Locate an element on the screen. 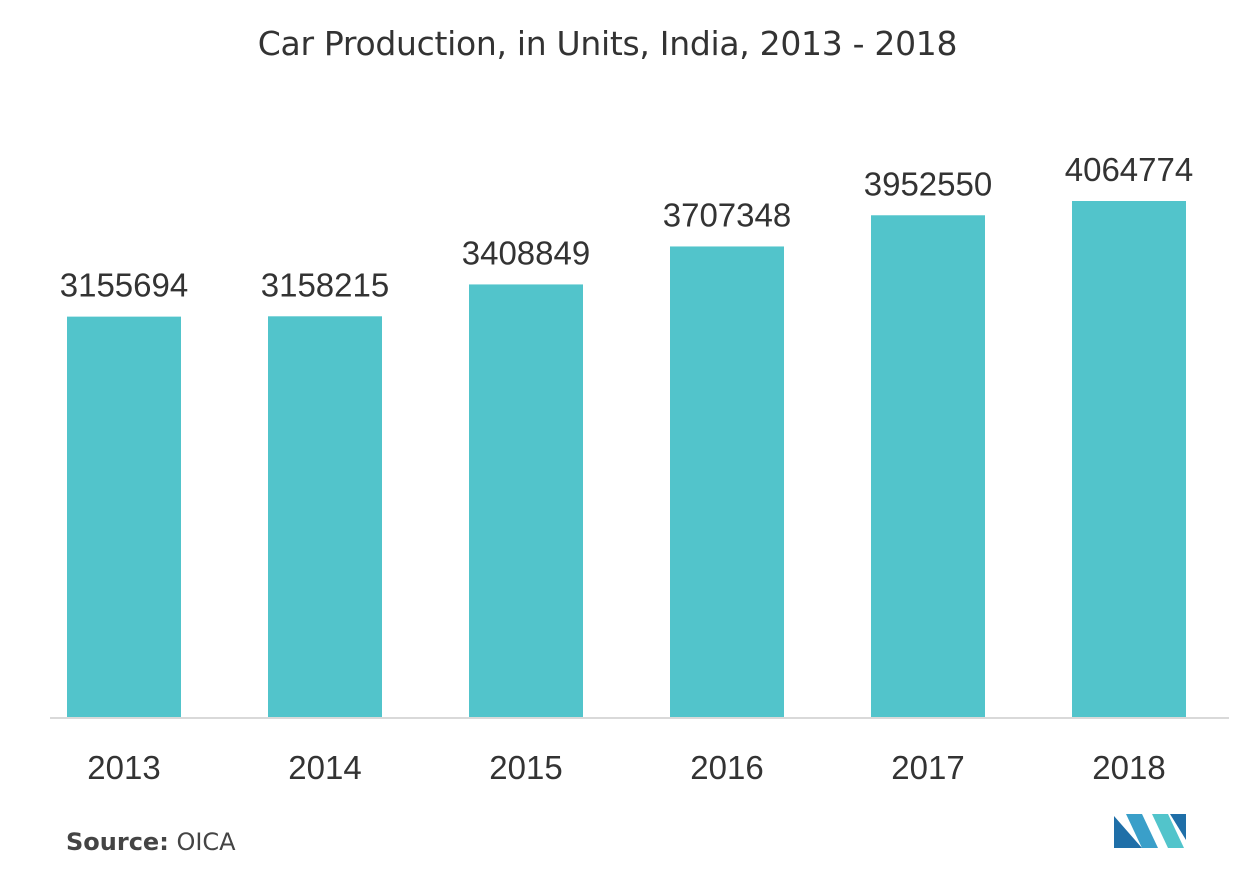 The height and width of the screenshot is (880, 1253). logo-right-accent is located at coordinates (1178, 827).